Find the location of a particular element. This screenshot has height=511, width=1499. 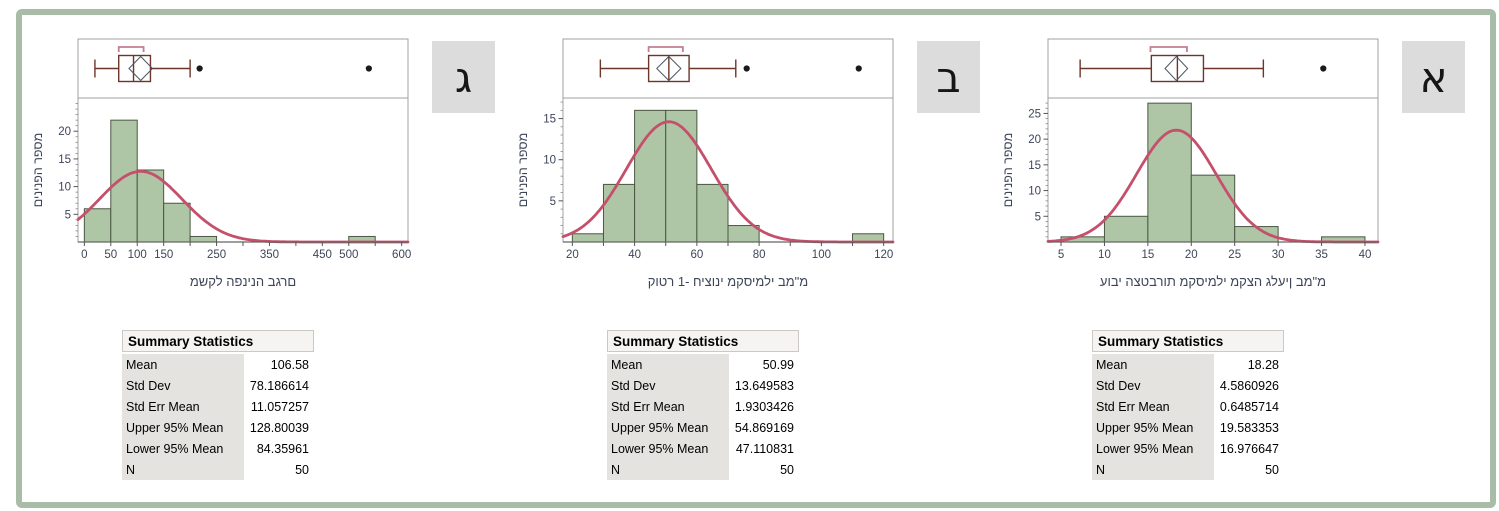

stat-row: Std Err Mean 11.057257 is located at coordinates (218, 406).